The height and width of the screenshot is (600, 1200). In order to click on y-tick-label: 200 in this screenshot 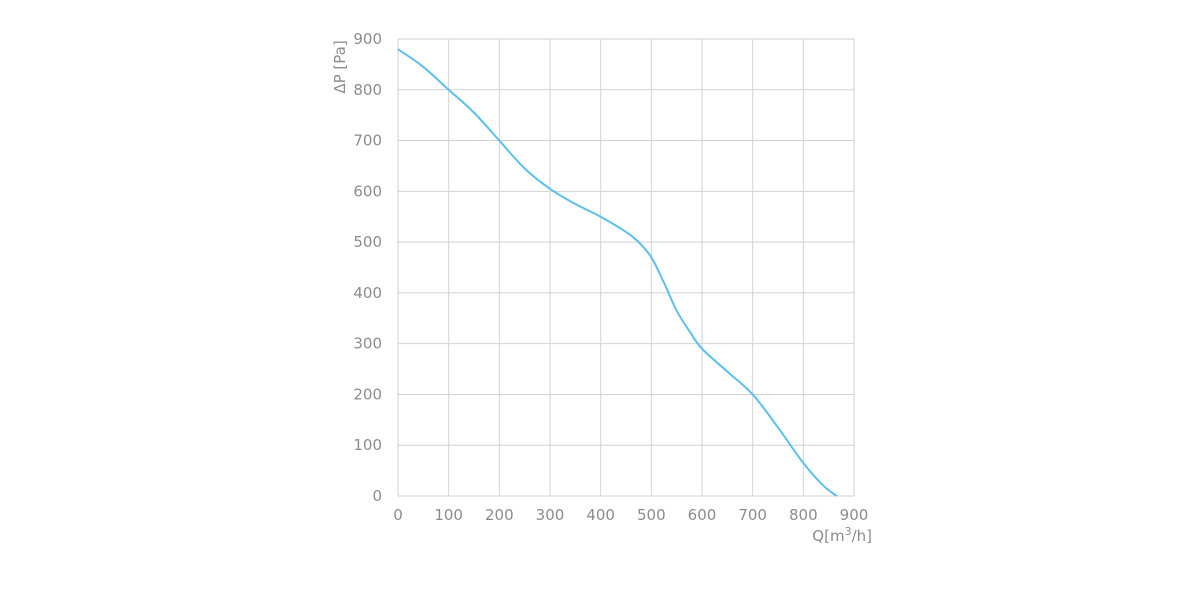, I will do `click(367, 394)`.